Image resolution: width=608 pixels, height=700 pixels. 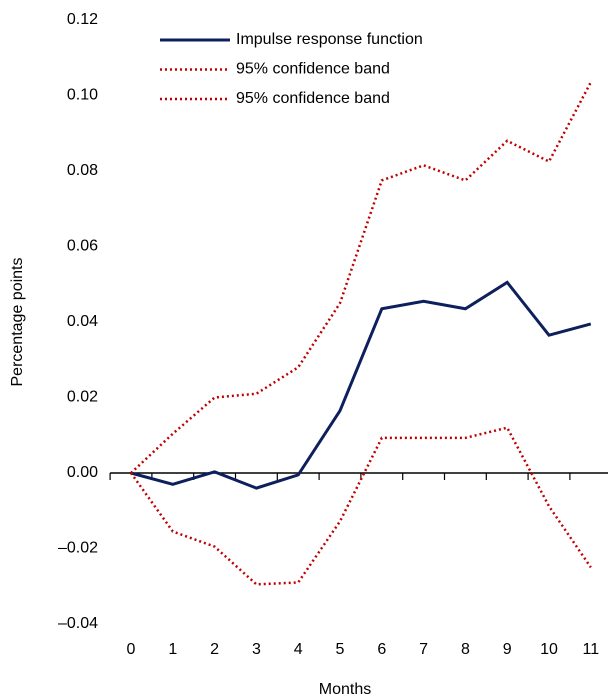 I want to click on x-tick-label: 3, so click(x=256, y=649).